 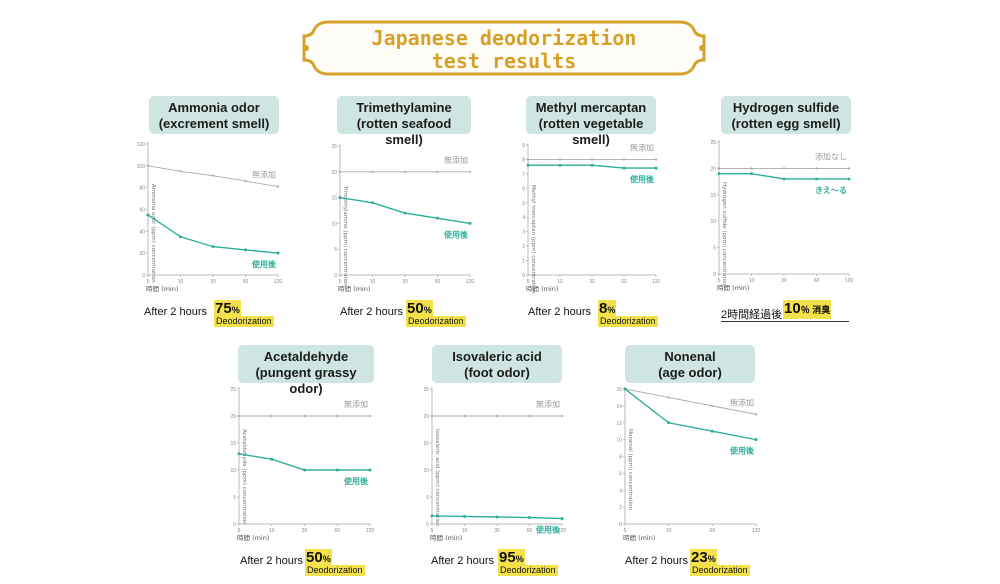 What do you see at coordinates (620, 458) in the screenshot?
I see `y-tick-label: 8` at bounding box center [620, 458].